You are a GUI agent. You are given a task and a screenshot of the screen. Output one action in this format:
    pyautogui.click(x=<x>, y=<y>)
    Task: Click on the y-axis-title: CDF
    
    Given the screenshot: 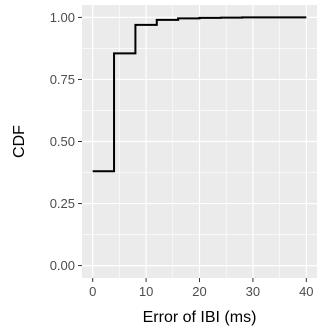 What is the action you would take?
    pyautogui.click(x=19, y=141)
    